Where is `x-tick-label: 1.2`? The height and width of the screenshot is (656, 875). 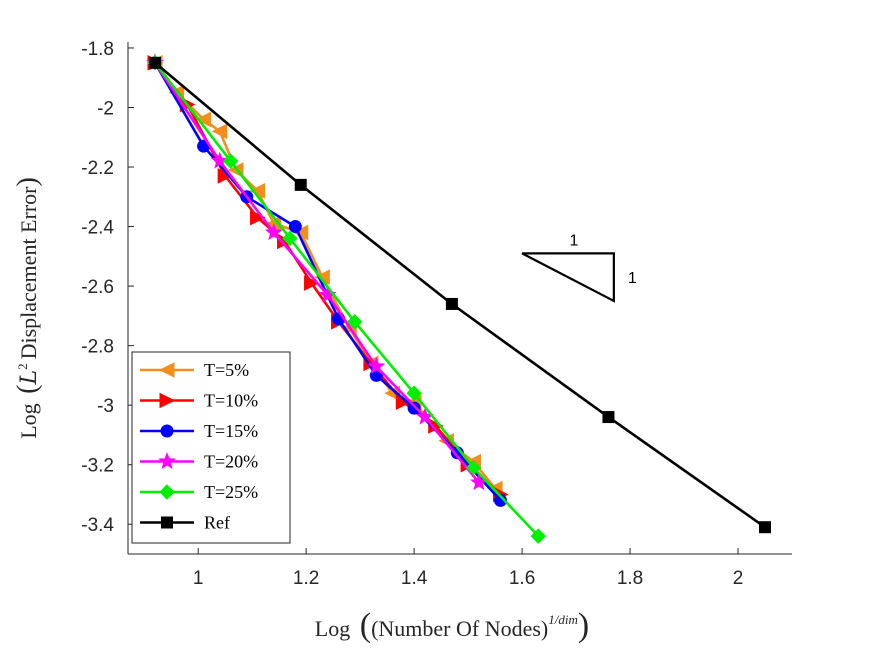
x-tick-label: 1.2 is located at coordinates (306, 578).